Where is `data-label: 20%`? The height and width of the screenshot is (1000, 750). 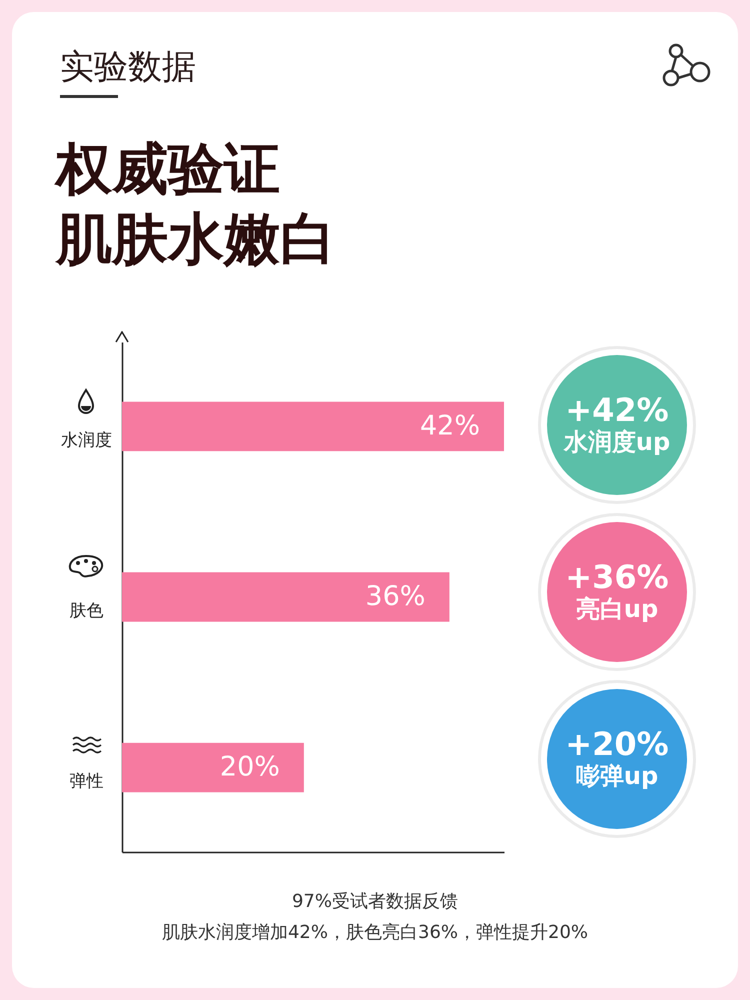 data-label: 20% is located at coordinates (250, 767).